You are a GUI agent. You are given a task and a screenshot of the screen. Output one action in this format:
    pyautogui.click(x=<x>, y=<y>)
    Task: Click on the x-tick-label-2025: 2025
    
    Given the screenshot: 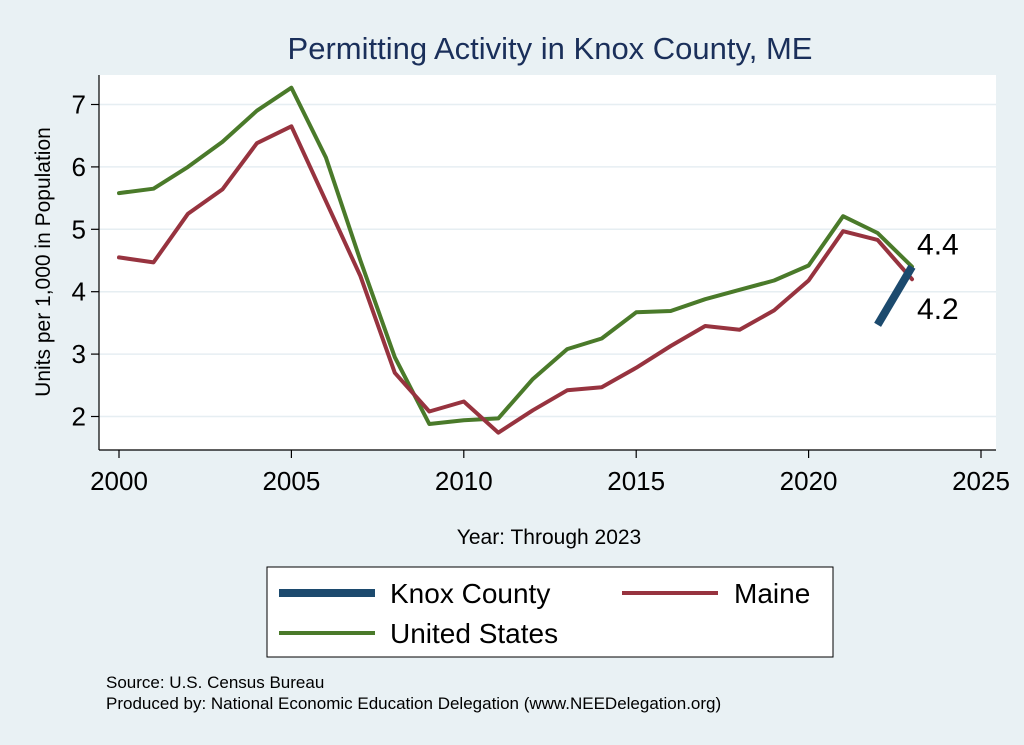 What is the action you would take?
    pyautogui.click(x=981, y=481)
    